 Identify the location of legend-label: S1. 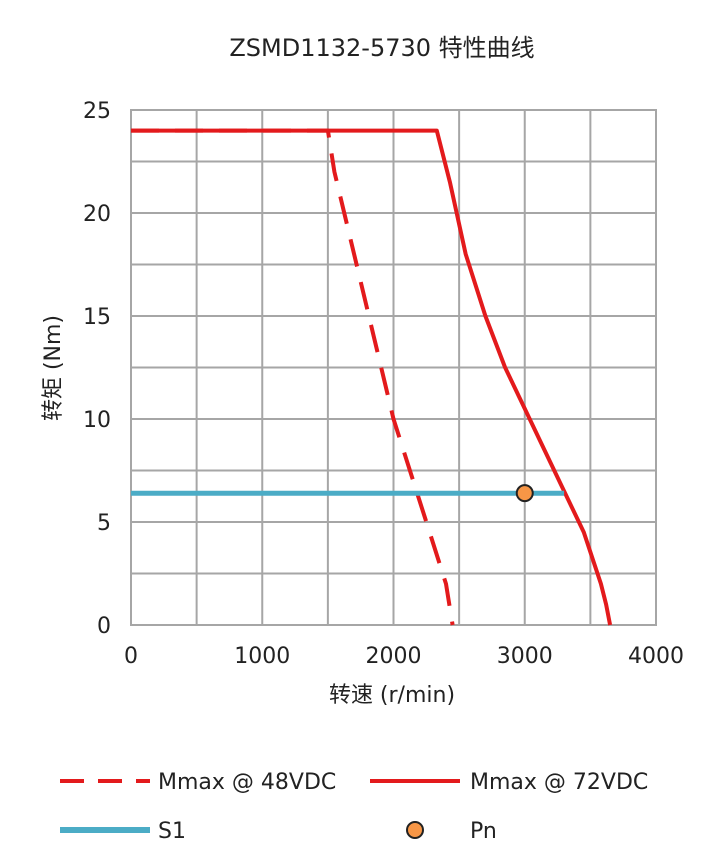
(172, 831).